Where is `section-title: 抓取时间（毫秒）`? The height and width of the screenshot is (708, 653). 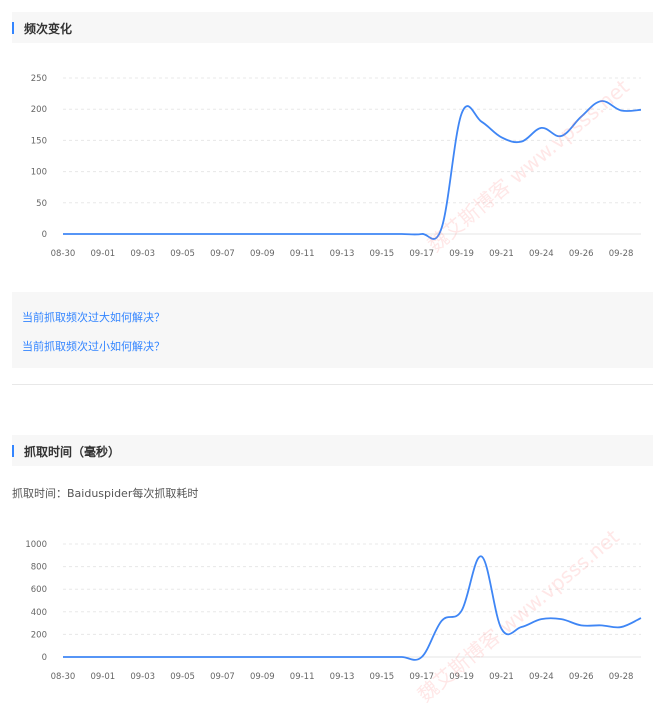 section-title: 抓取时间（毫秒） is located at coordinates (72, 452).